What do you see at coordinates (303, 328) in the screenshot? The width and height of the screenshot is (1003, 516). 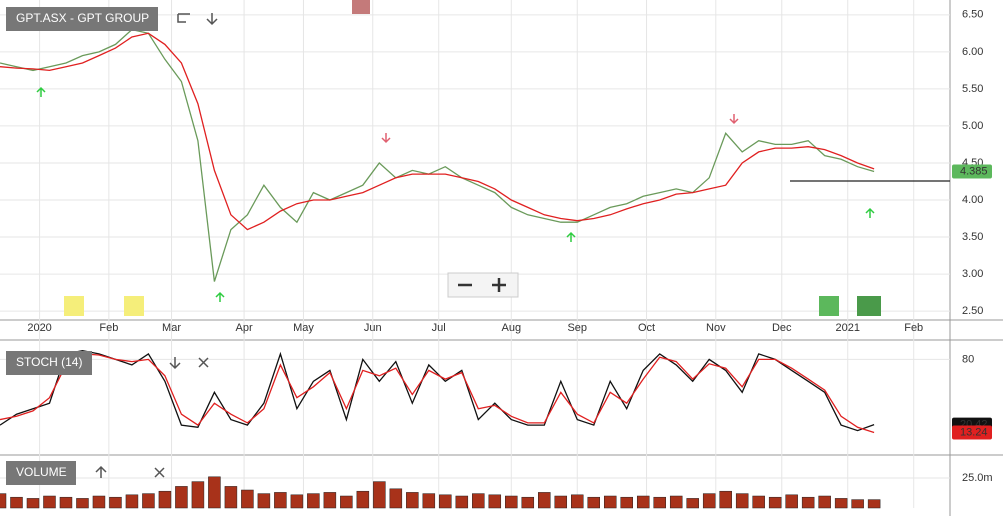 I see `x-tick-label: May` at bounding box center [303, 328].